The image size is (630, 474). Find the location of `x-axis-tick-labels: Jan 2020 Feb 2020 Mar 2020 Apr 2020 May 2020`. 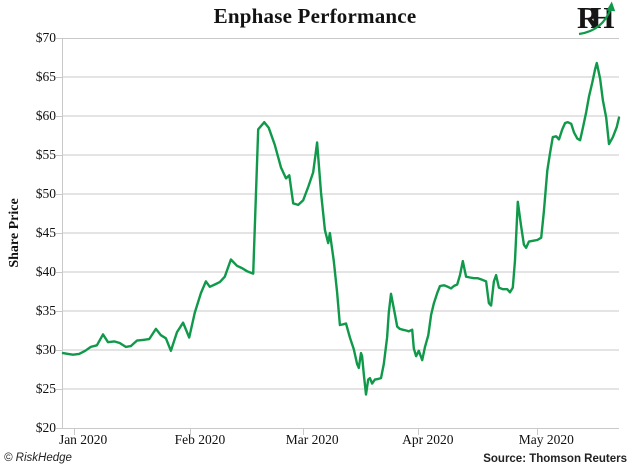

x-axis-tick-labels: Jan 2020 Feb 2020 Mar 2020 Apr 2020 May 2020 is located at coordinates (338, 441).